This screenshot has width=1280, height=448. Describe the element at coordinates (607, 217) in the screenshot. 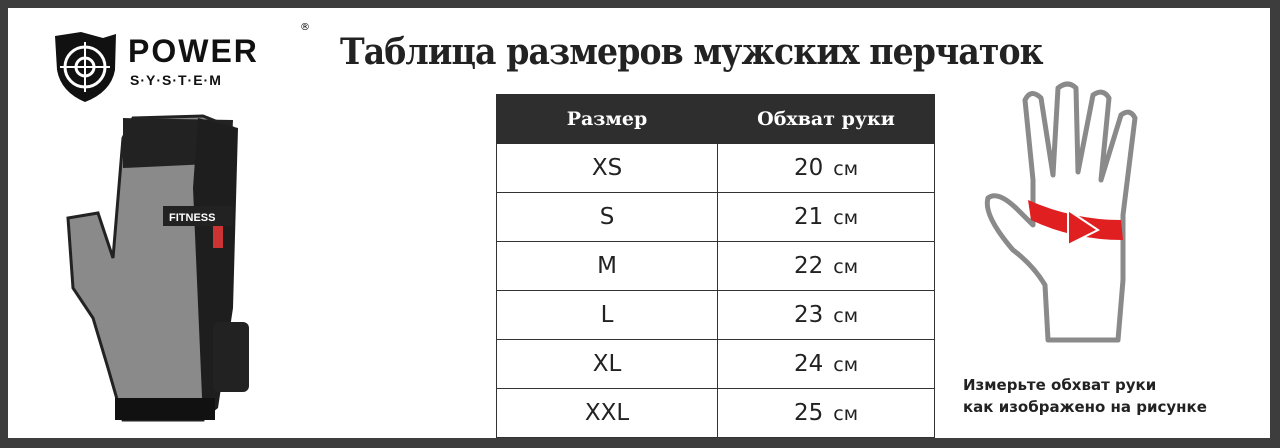

I see `size-cell: S` at that location.